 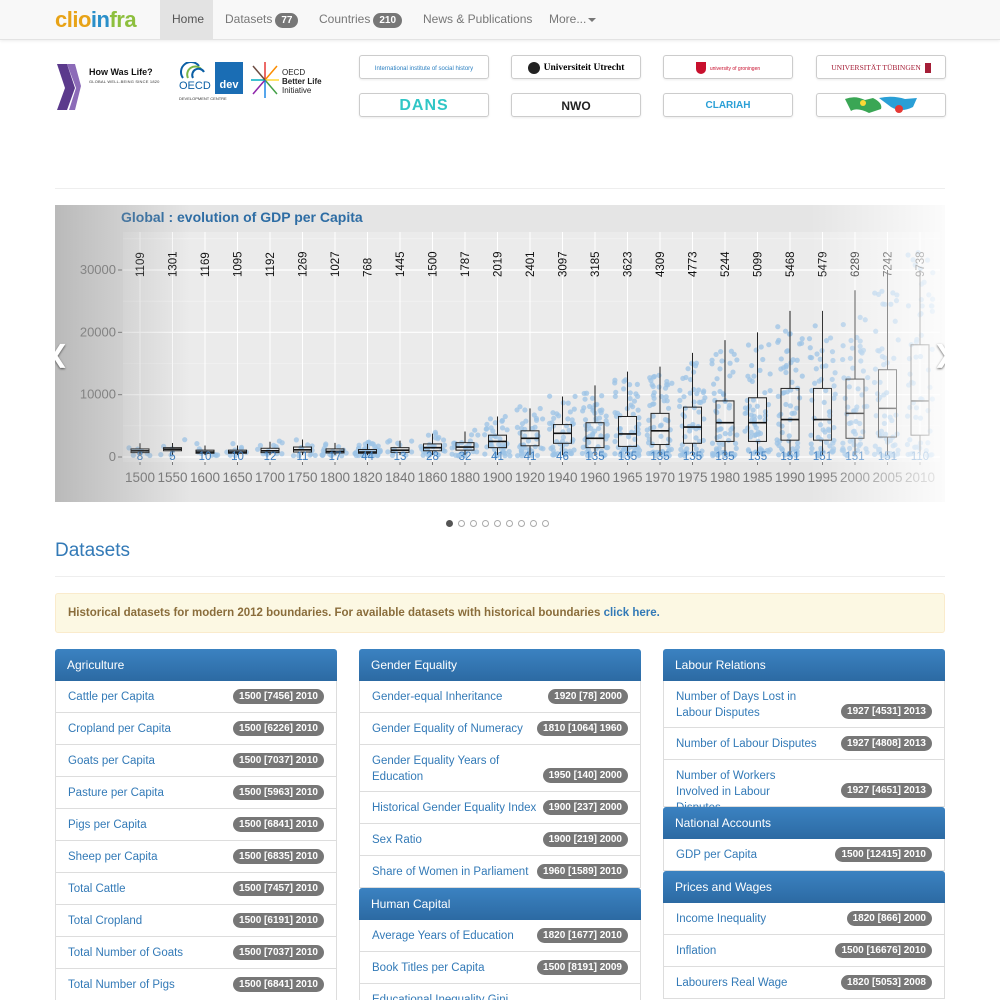 I want to click on dataset-row: Inflation 1500 [16676] 2010, so click(x=804, y=951).